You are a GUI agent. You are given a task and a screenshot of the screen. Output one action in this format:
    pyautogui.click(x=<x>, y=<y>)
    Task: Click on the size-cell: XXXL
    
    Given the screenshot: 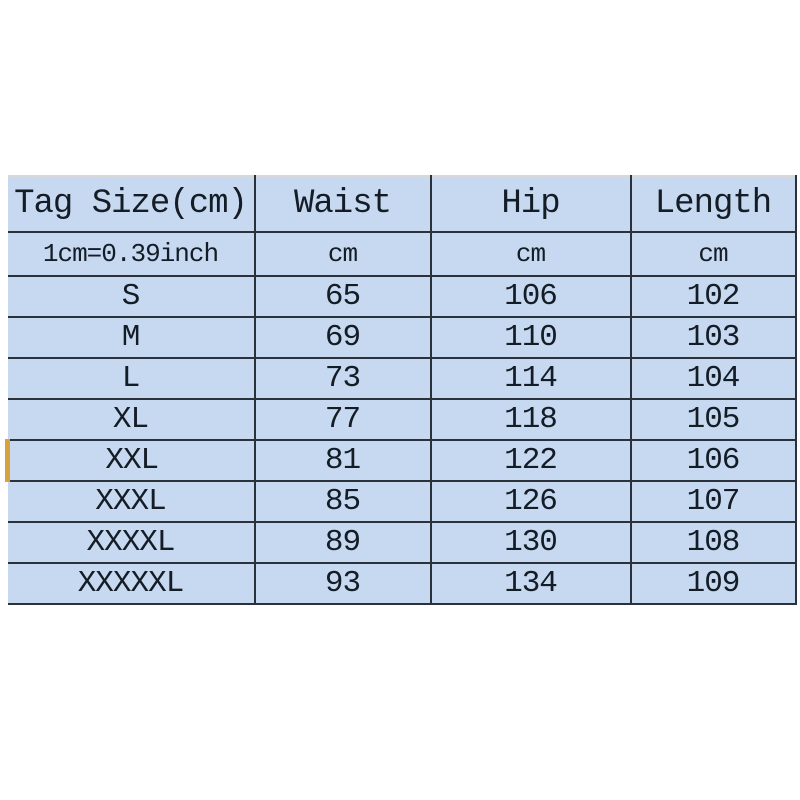 What is the action you would take?
    pyautogui.click(x=131, y=501)
    